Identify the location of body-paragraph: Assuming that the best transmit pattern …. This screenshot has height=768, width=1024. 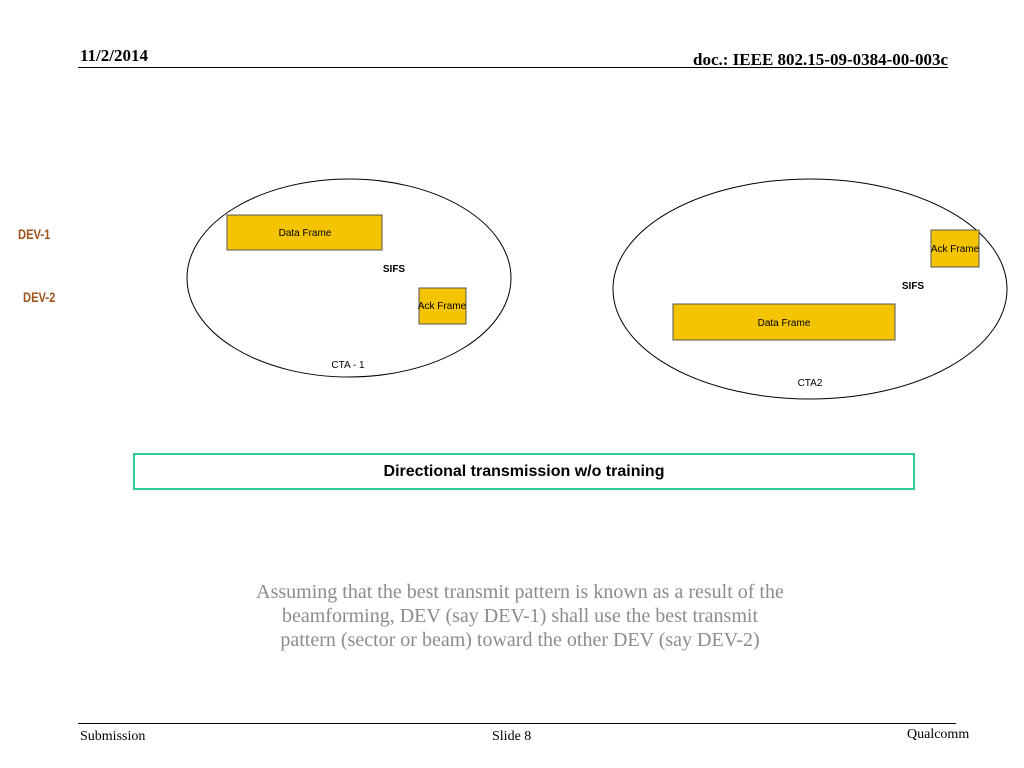
(520, 616).